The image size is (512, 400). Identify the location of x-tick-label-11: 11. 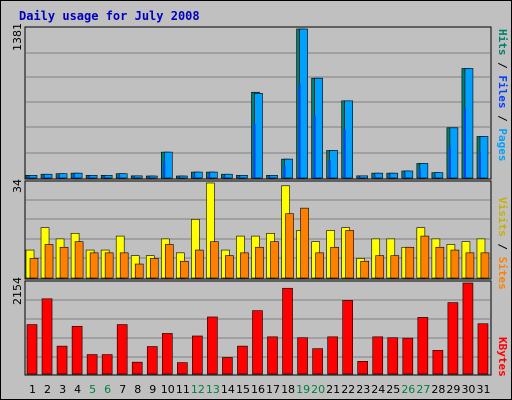
(182, 389).